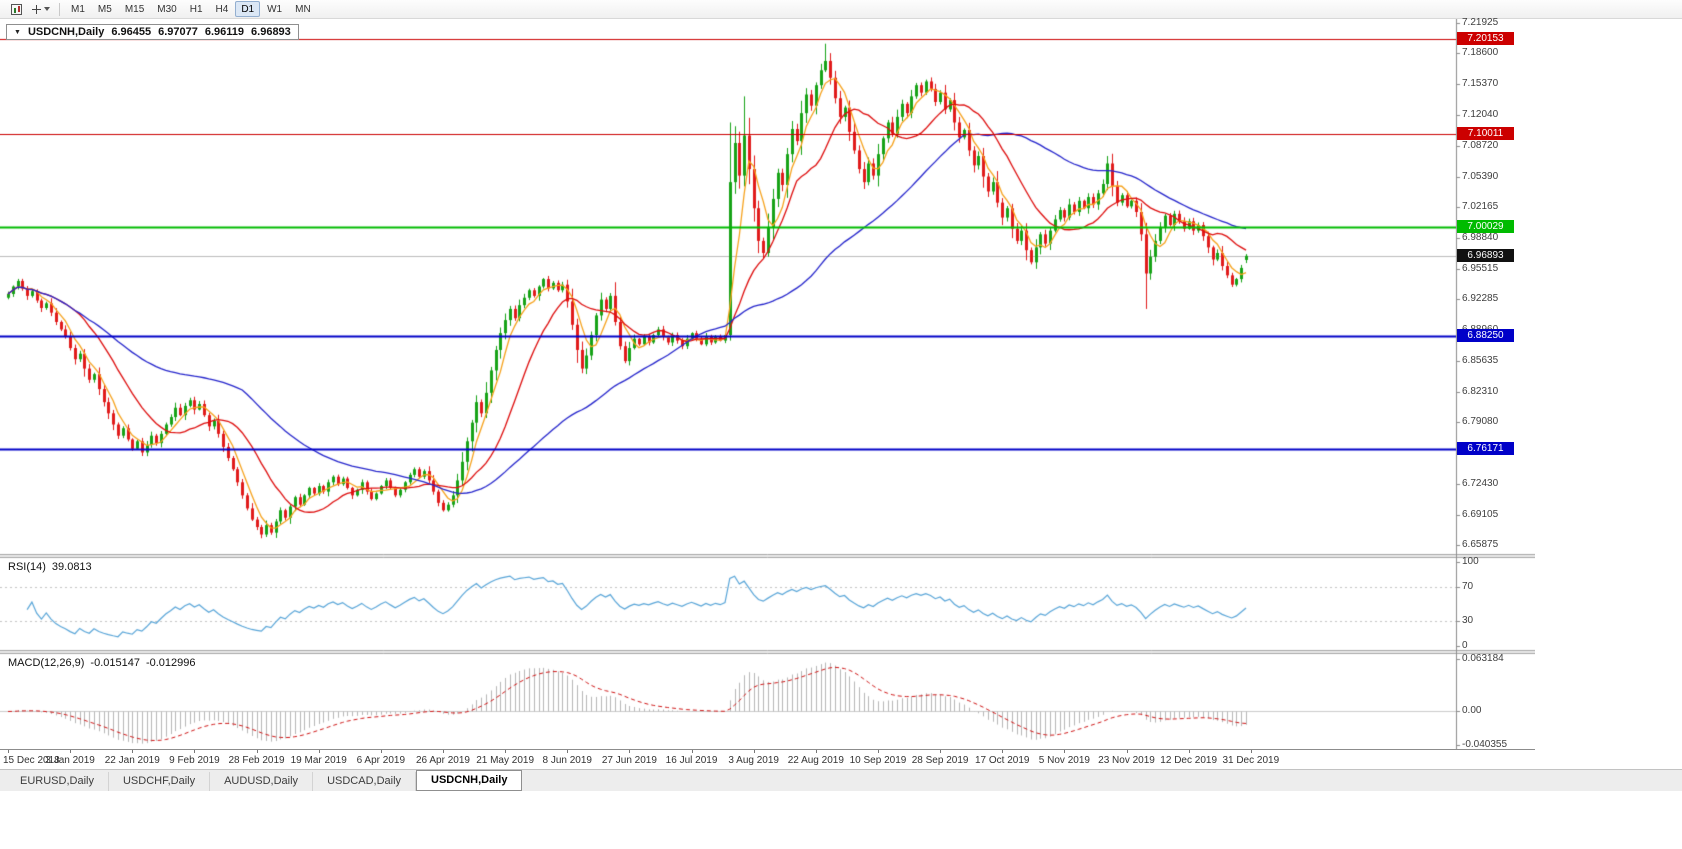 Image resolution: width=1682 pixels, height=849 pixels. Describe the element at coordinates (841, 9) in the screenshot. I see `timeframe-toolbar: M1 M5 M15 M30 H1 H4 D1 W1 MN` at that location.